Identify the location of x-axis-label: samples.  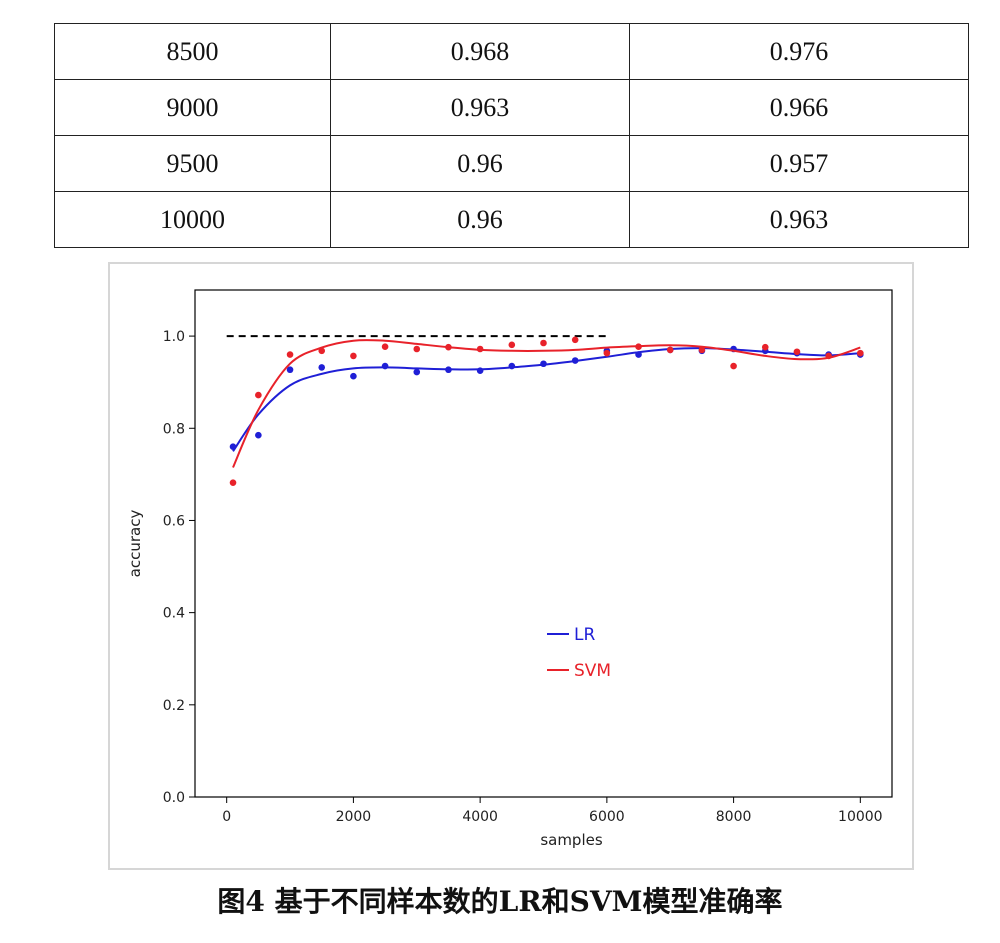
(571, 840).